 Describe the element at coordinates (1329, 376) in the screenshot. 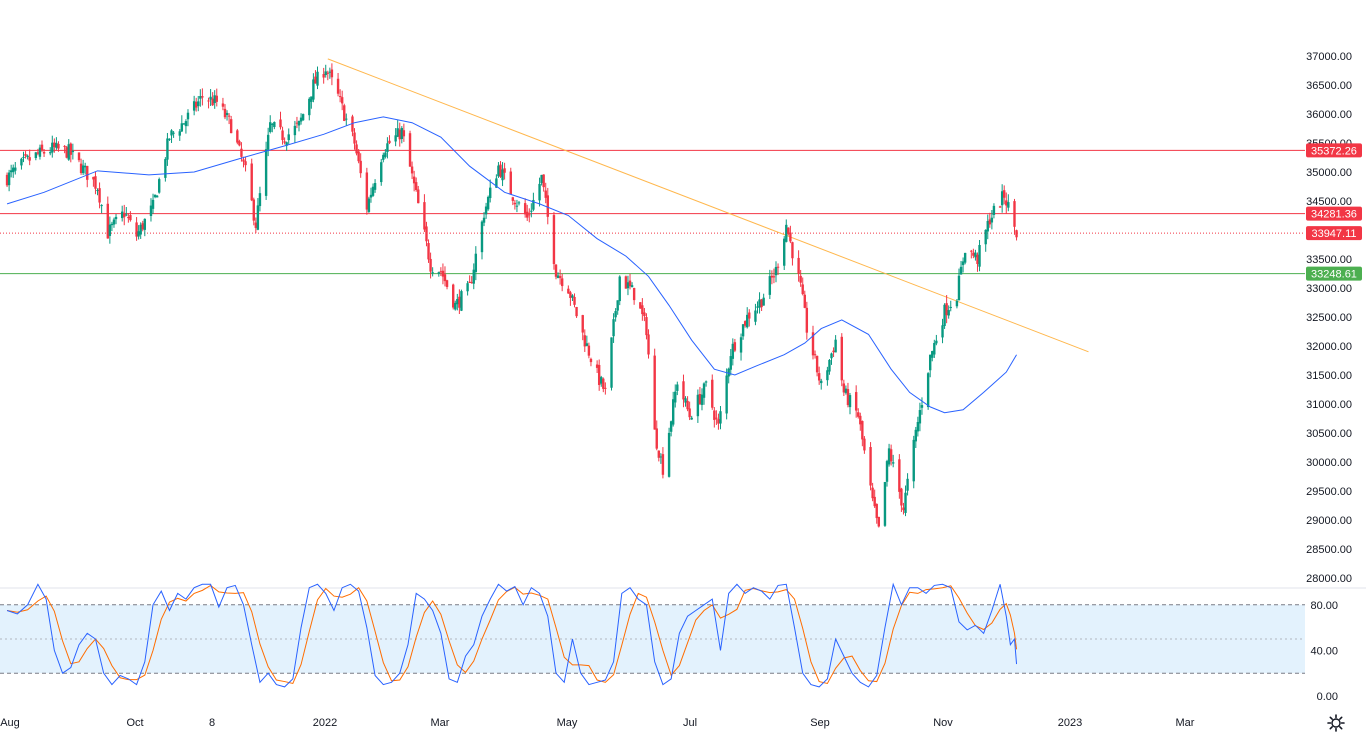

I see `price-tick-label: 31500.00` at that location.